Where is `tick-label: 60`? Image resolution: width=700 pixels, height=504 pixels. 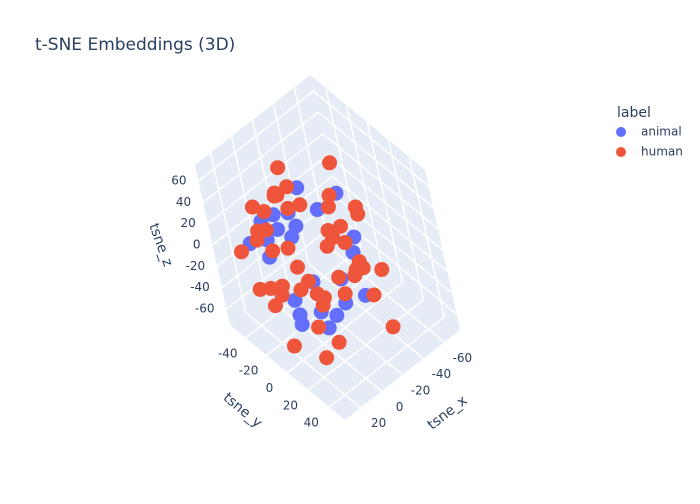 tick-label: 60 is located at coordinates (178, 181).